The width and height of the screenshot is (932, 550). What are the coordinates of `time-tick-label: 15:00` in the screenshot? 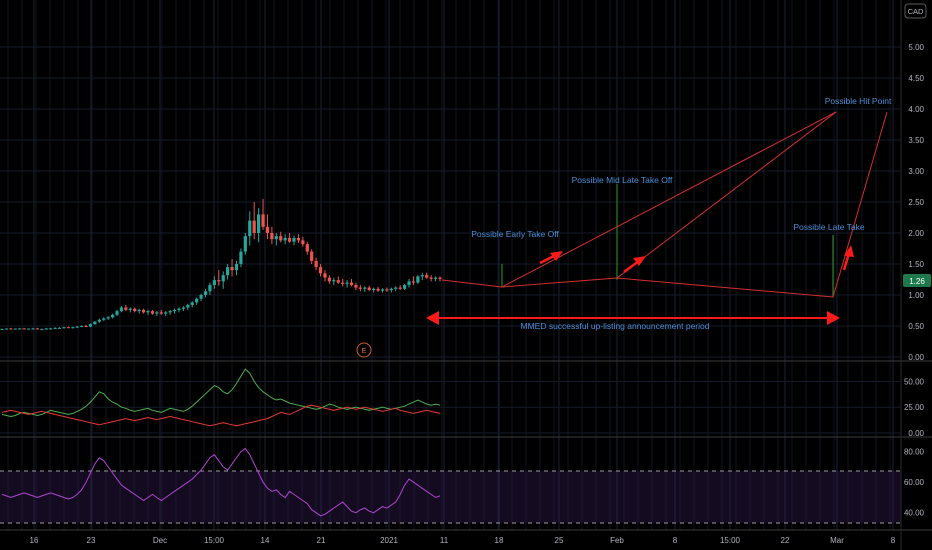 It's located at (214, 540).